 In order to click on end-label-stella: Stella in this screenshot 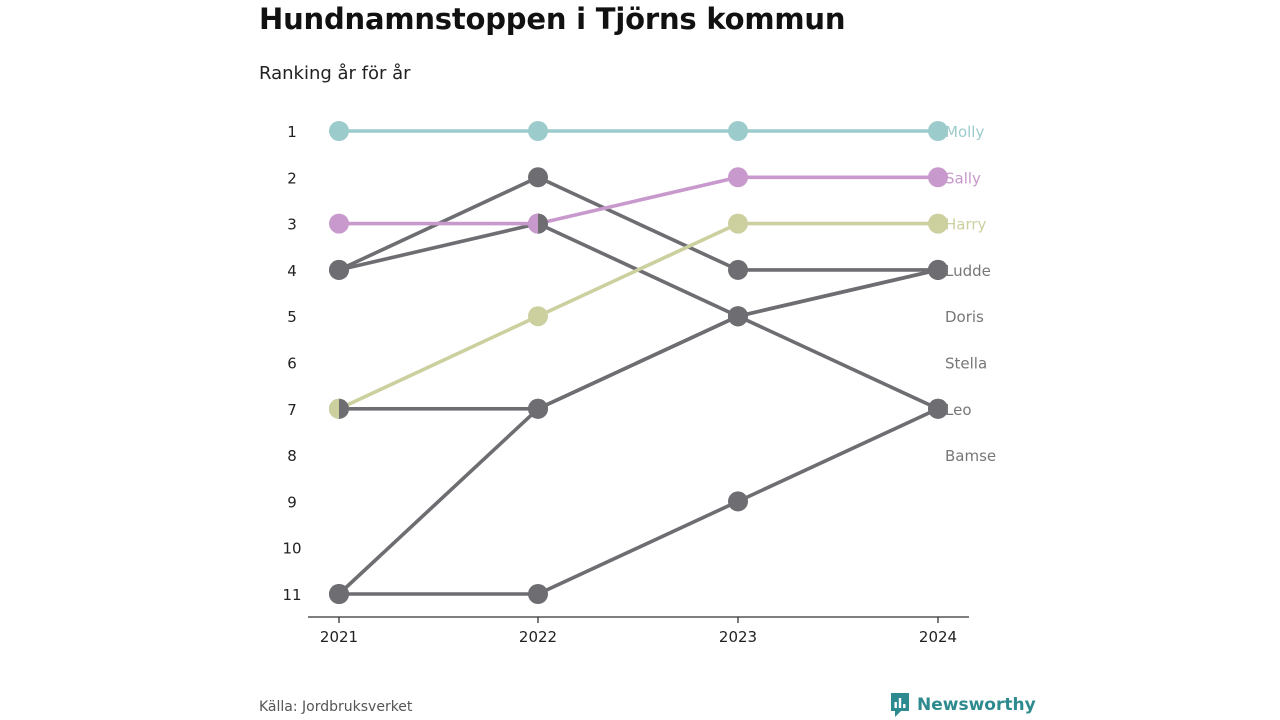, I will do `click(966, 364)`.